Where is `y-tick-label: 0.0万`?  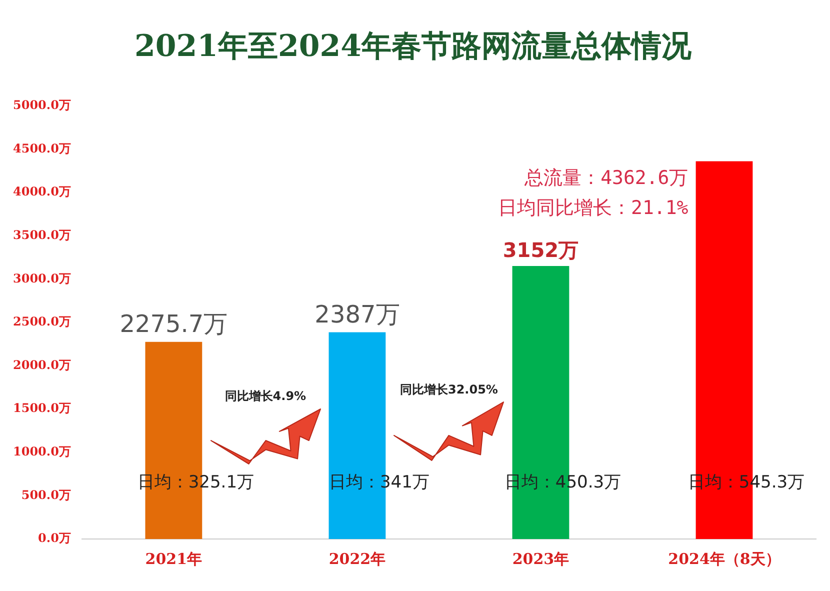 y-tick-label: 0.0万 is located at coordinates (54, 538).